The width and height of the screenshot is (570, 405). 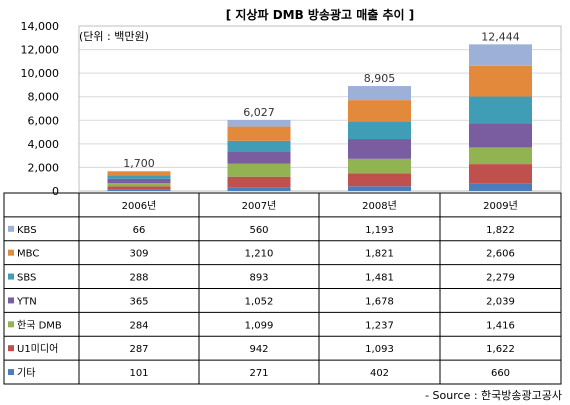 What do you see at coordinates (26, 373) in the screenshot?
I see `legend-label: 기타` at bounding box center [26, 373].